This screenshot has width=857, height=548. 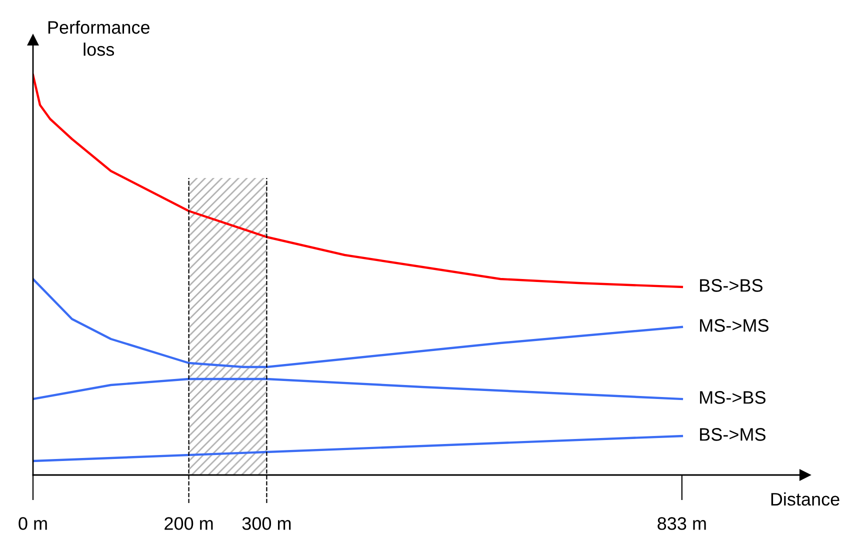 What do you see at coordinates (266, 523) in the screenshot?
I see `x-tick-label: 300 m` at bounding box center [266, 523].